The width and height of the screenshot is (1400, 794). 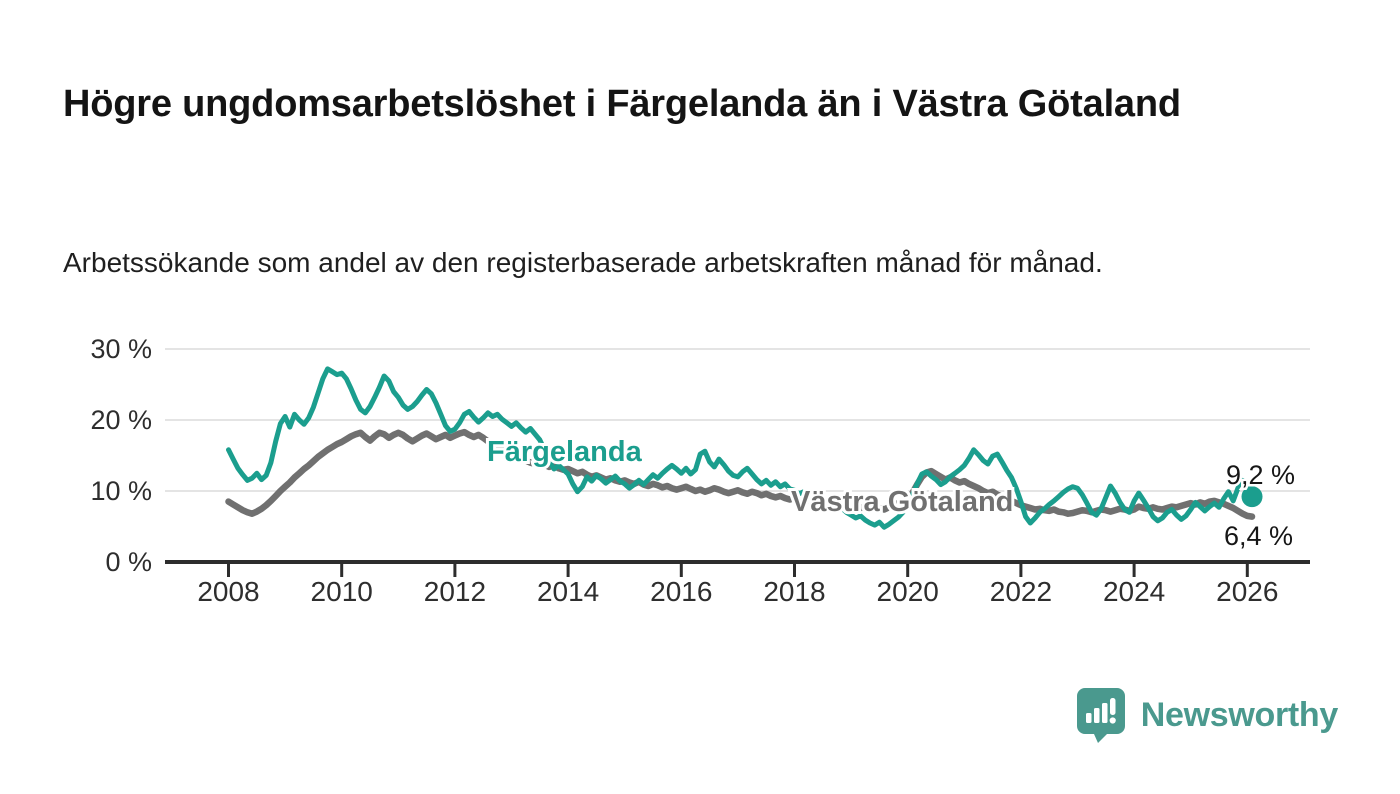 I want to click on end-value-label: 9,2 %, so click(x=1260, y=475).